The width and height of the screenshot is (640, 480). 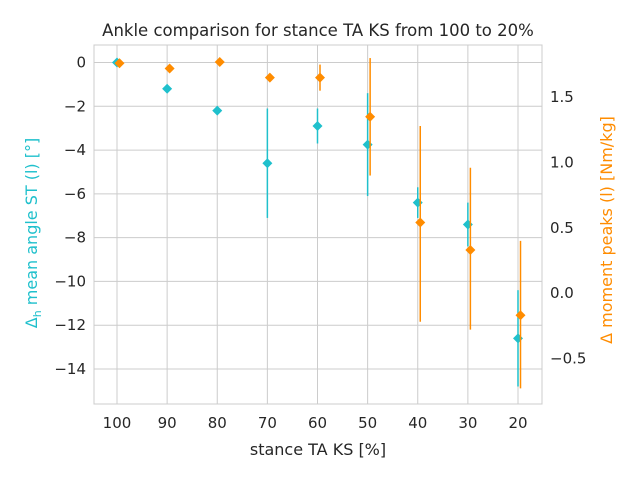 I want to click on x-tick-label: 100, so click(x=117, y=423).